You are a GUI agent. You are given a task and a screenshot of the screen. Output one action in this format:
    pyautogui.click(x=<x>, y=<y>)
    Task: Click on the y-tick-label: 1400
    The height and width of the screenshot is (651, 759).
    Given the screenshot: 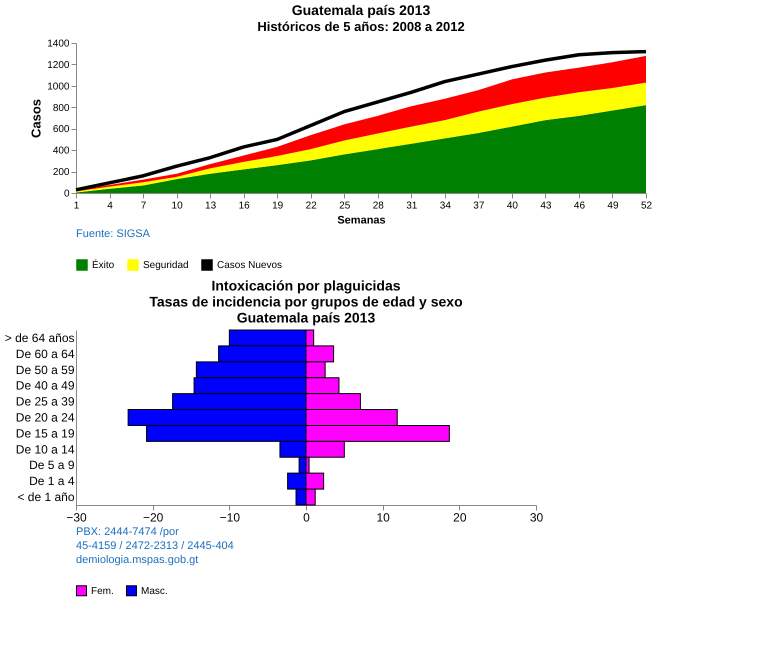 What is the action you would take?
    pyautogui.click(x=58, y=44)
    